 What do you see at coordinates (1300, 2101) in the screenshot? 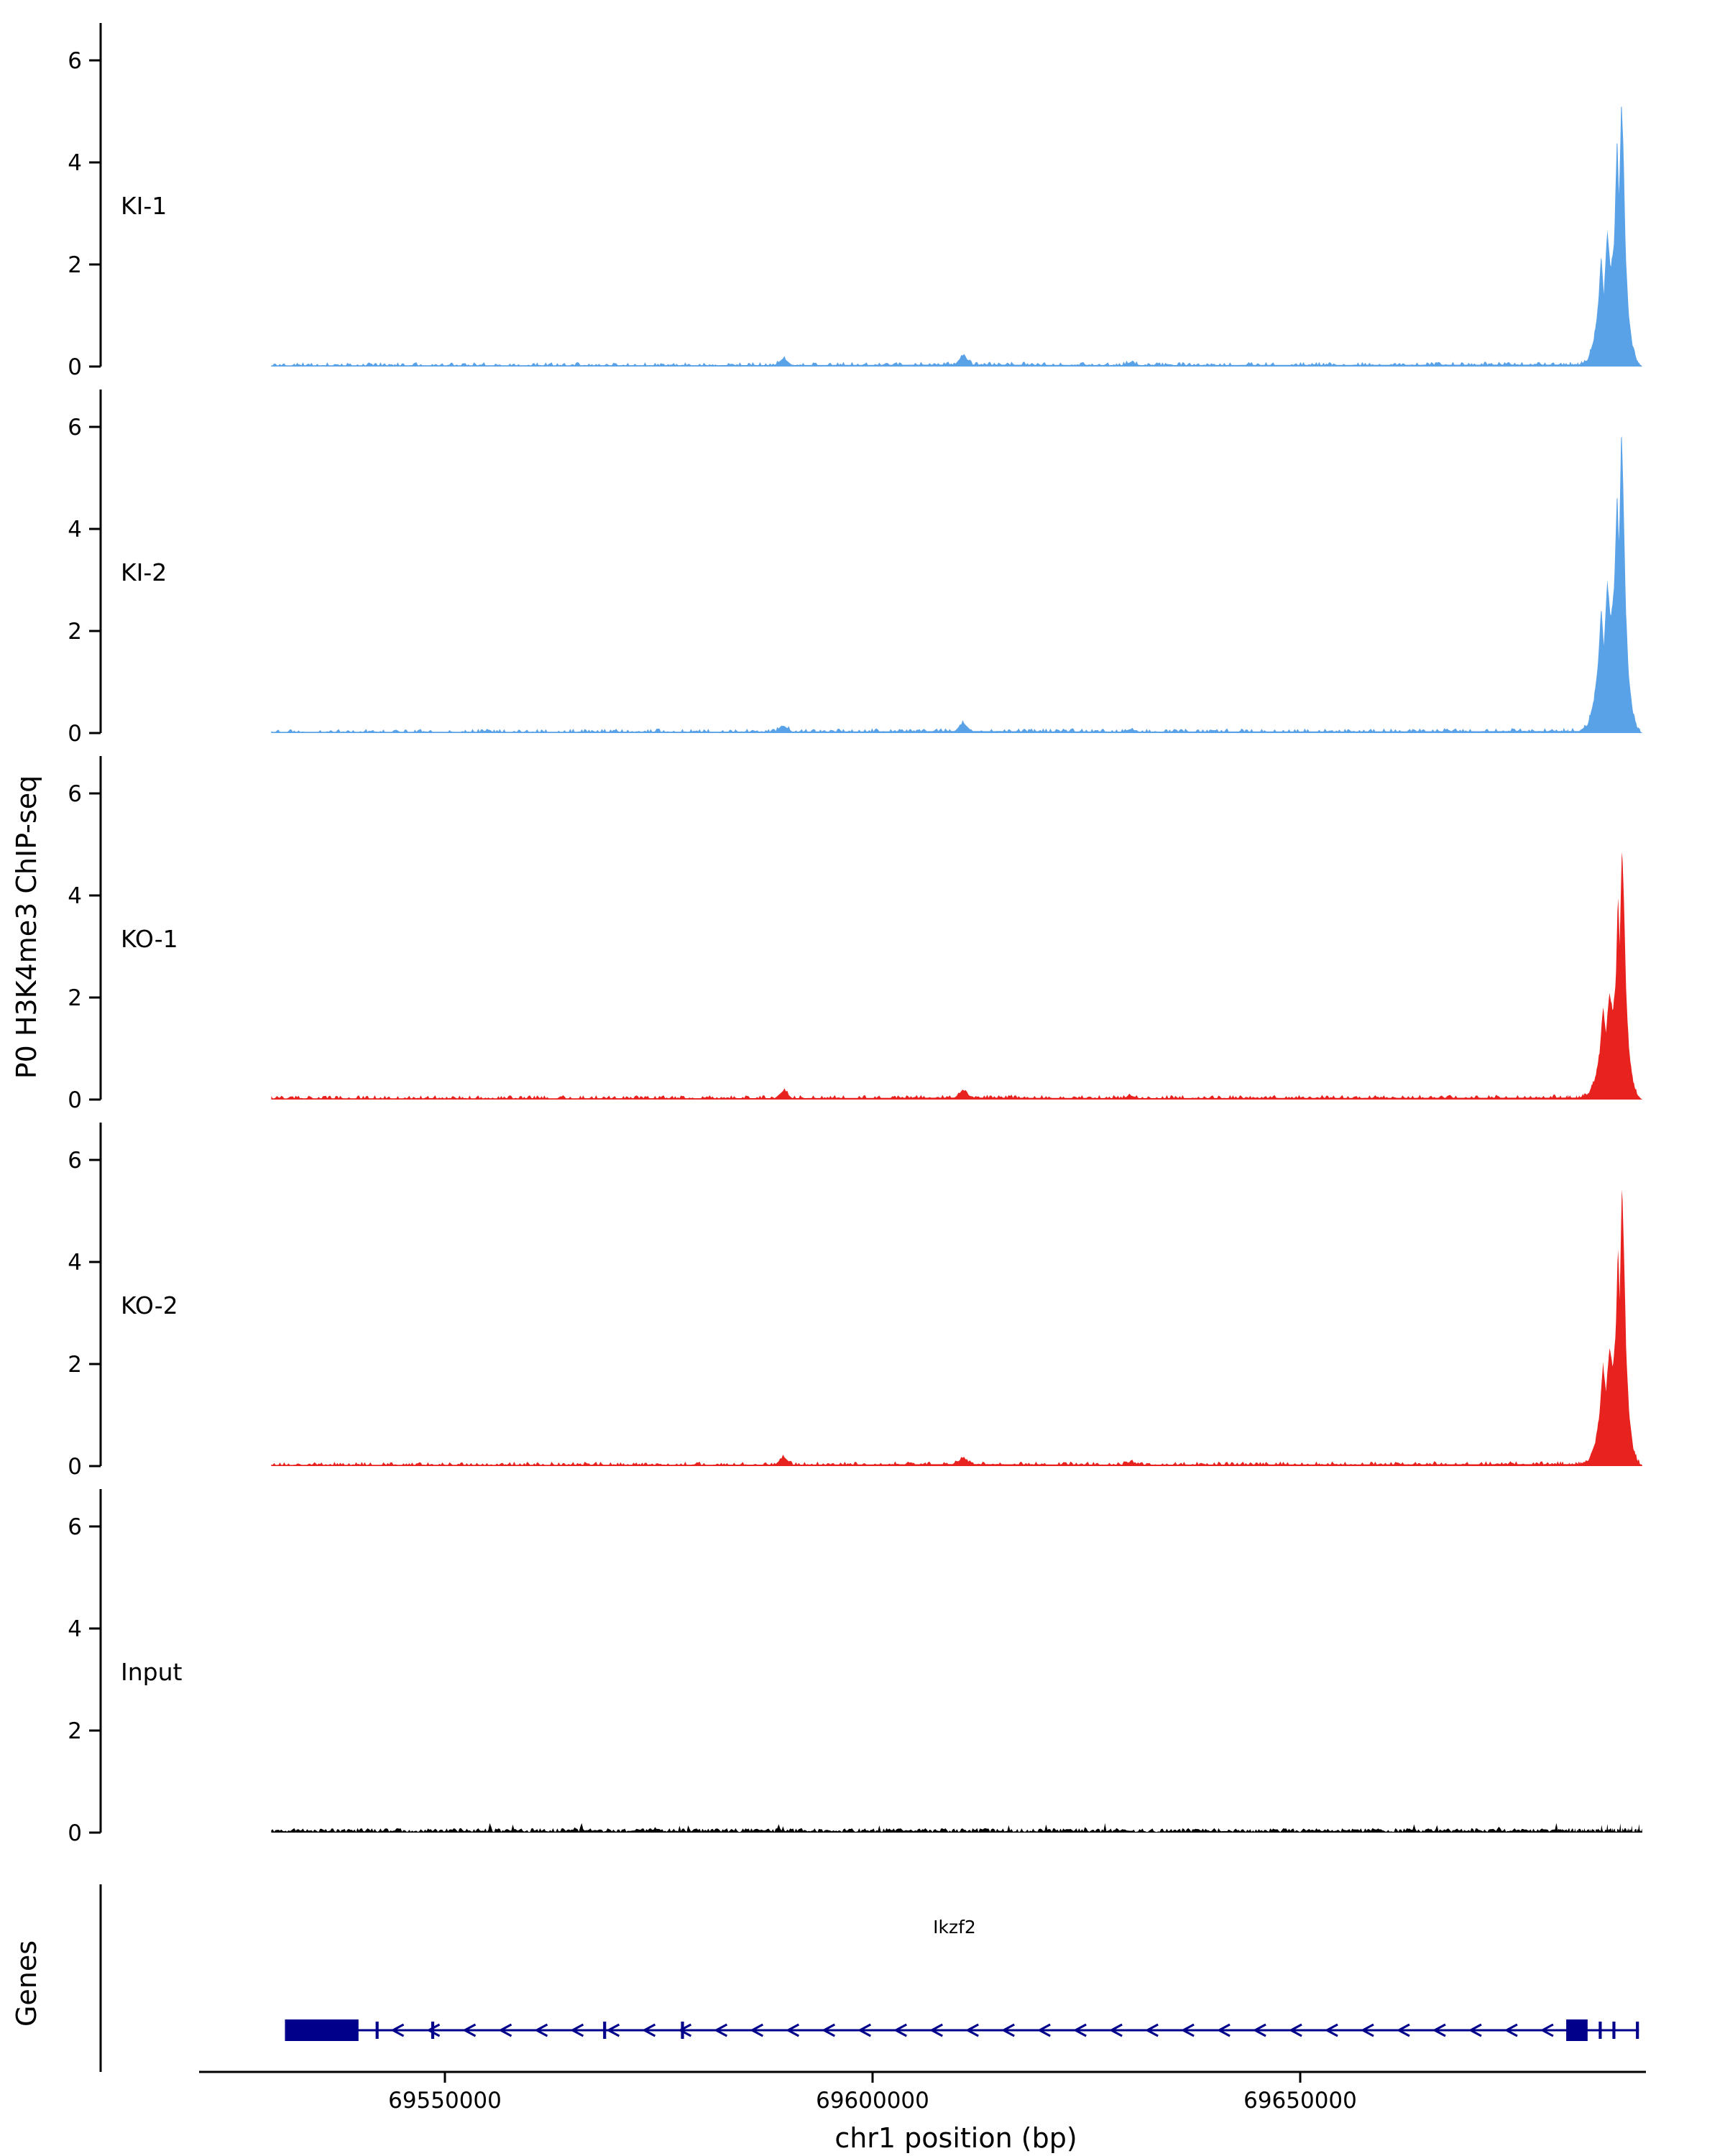
I see `x-tick-label: 69650000` at bounding box center [1300, 2101].